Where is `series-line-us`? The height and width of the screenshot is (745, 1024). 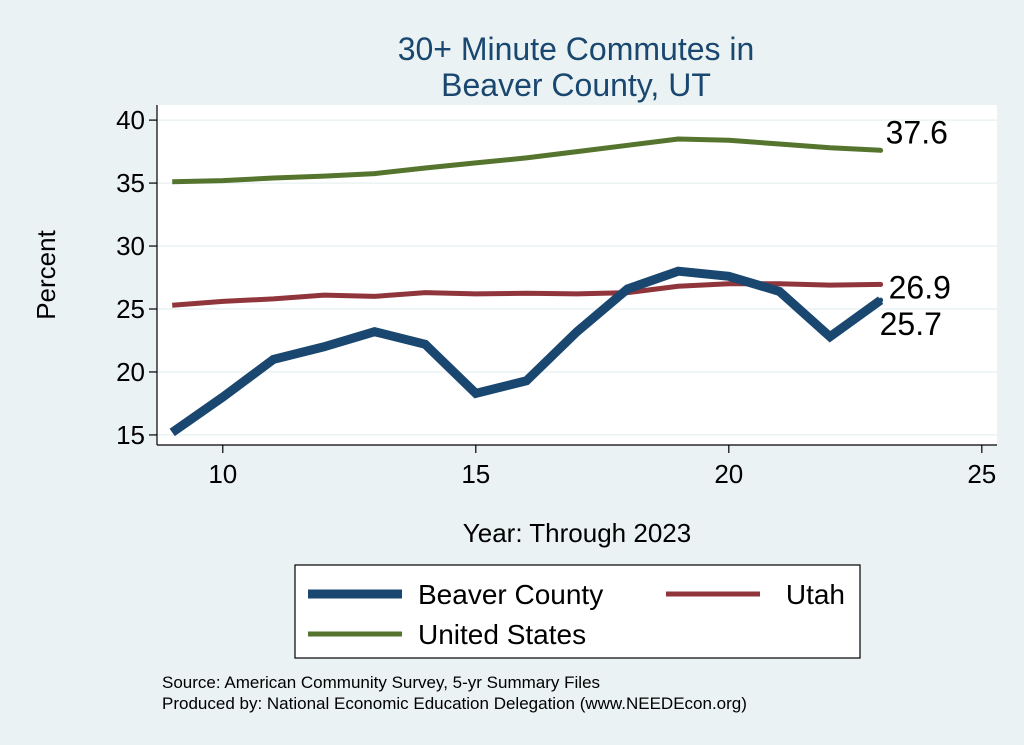
series-line-us is located at coordinates (526, 160).